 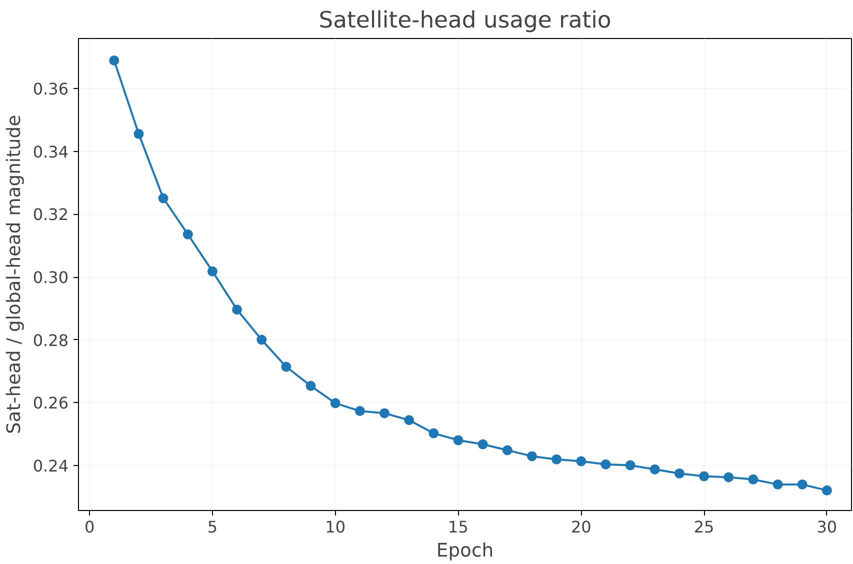 What do you see at coordinates (50, 278) in the screenshot?
I see `y-tick-label: 0.30` at bounding box center [50, 278].